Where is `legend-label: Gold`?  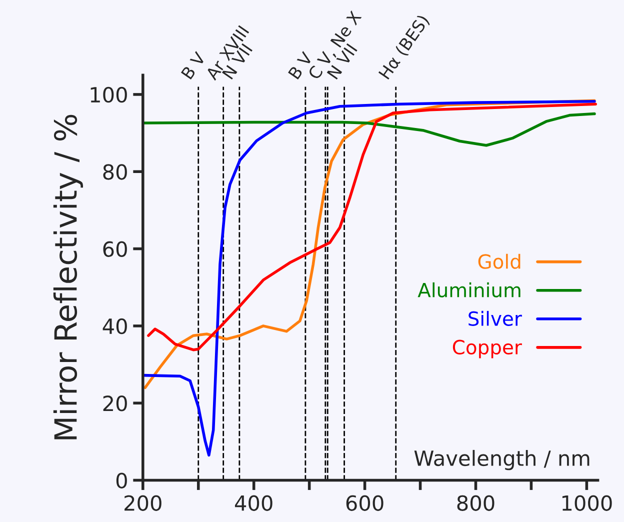
legend-label: Gold is located at coordinates (499, 261).